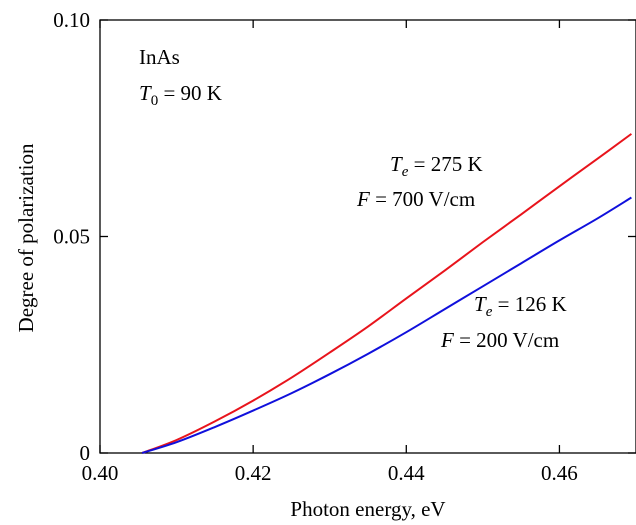 Image resolution: width=636 pixels, height=525 pixels. Describe the element at coordinates (480, 304) in the screenshot. I see `blue-te-symbol: T` at that location.